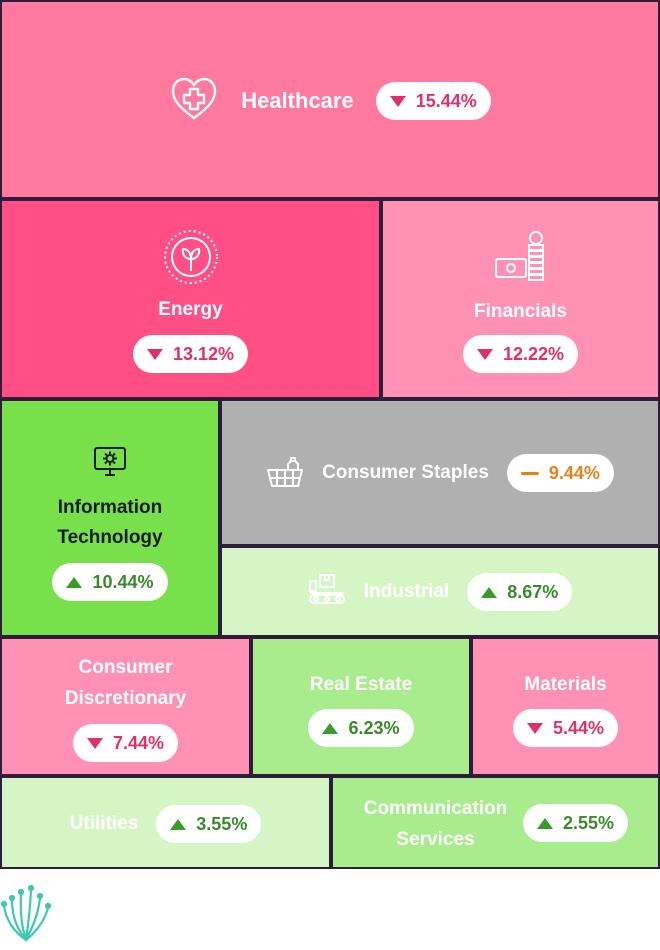 Image resolution: width=660 pixels, height=950 pixels. What do you see at coordinates (110, 464) in the screenshot?
I see `monitor-gear-icon` at bounding box center [110, 464].